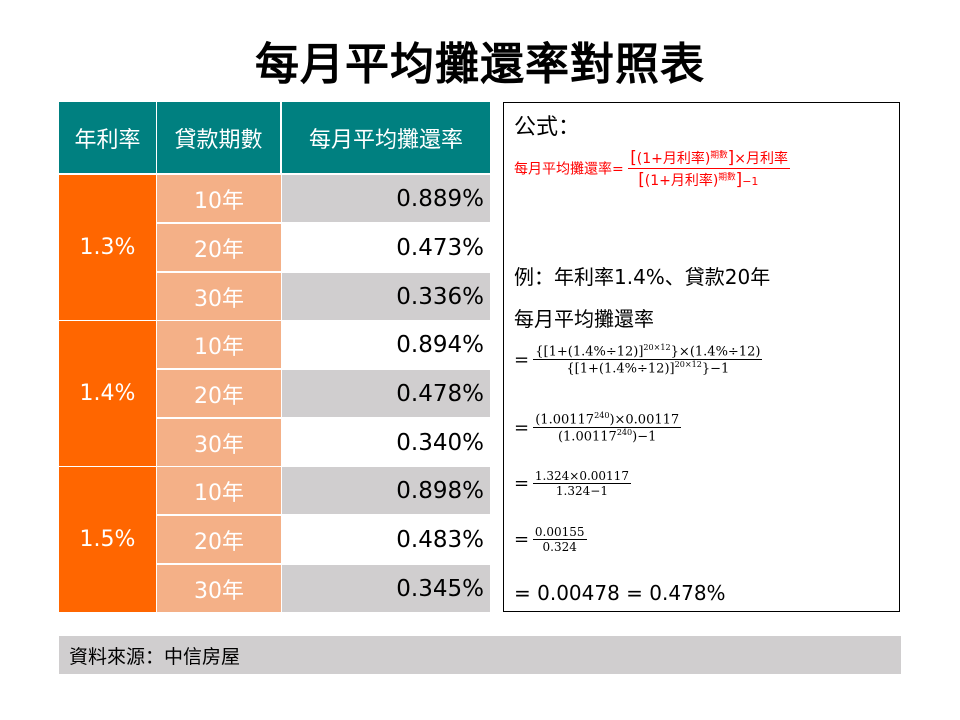 The height and width of the screenshot is (720, 960). I want to click on step4-den: 0.324, so click(559, 546).